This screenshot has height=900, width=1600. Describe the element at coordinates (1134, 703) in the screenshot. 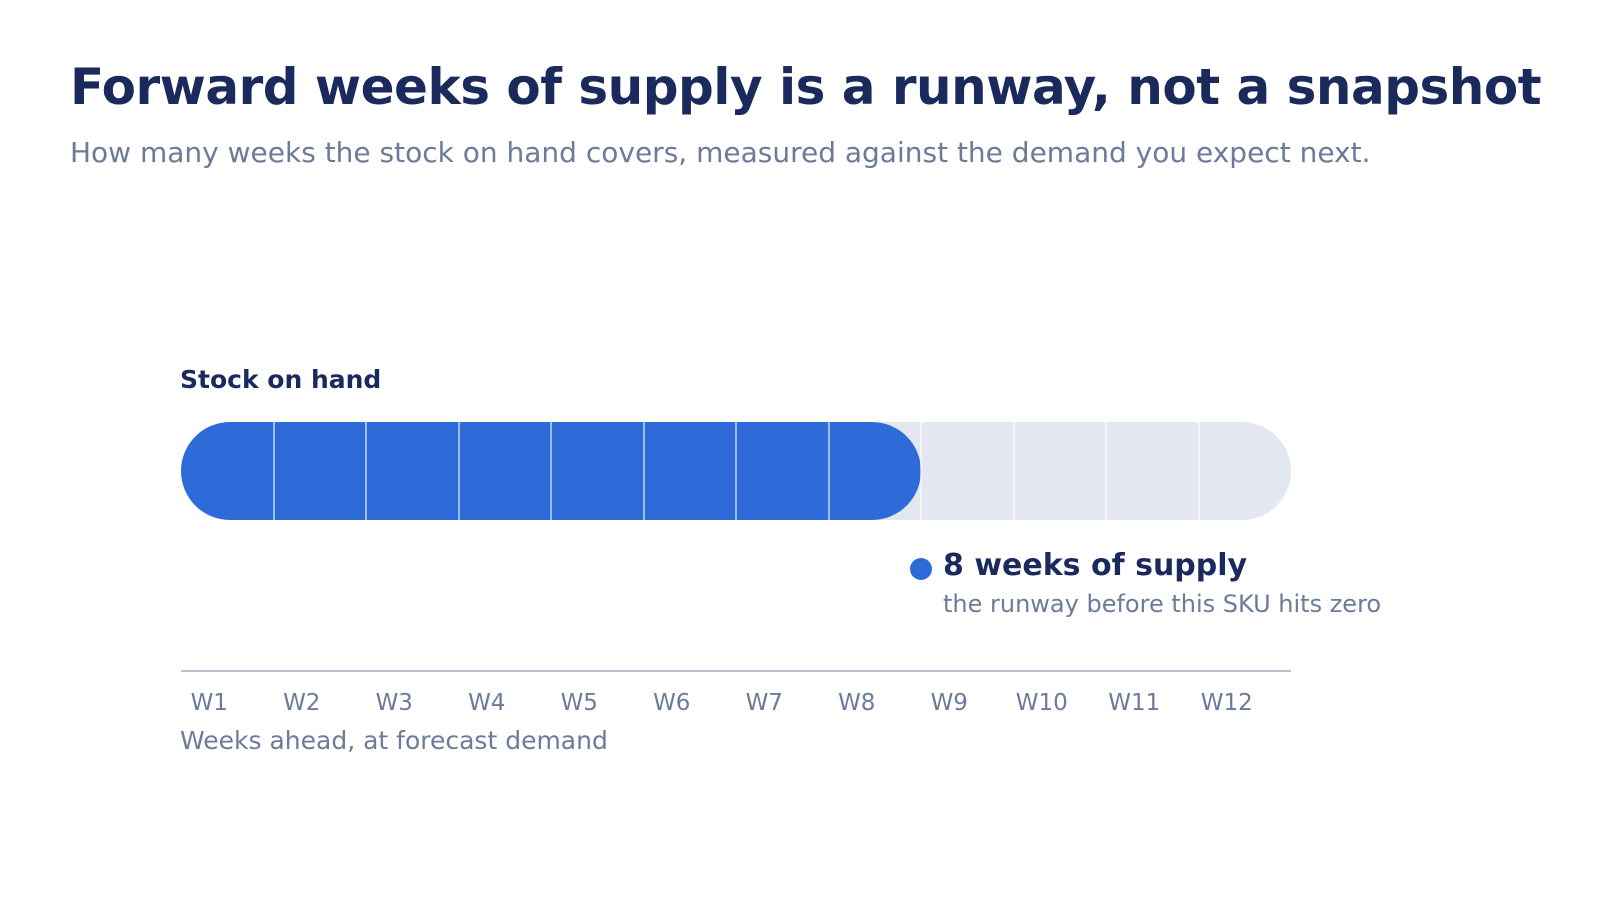

I see `x-tick-label: W11` at that location.